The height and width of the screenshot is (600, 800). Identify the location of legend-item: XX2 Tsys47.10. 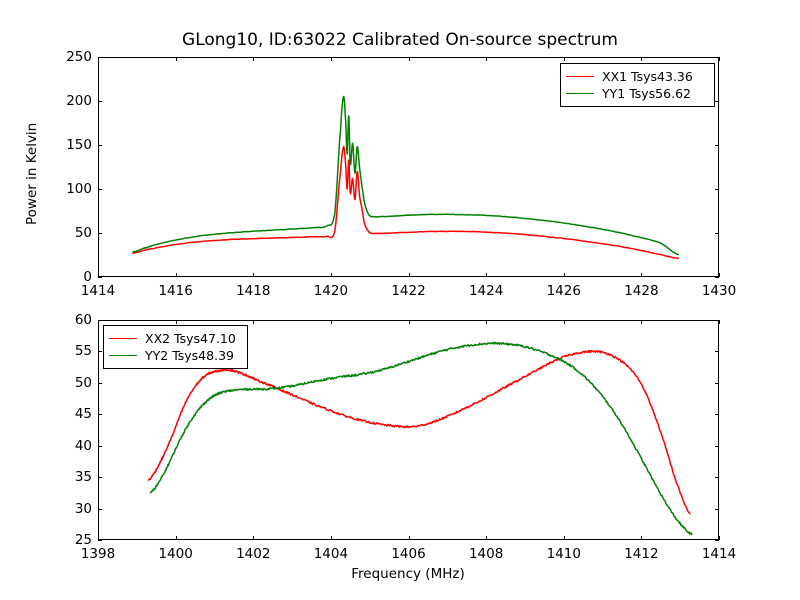
(174, 338).